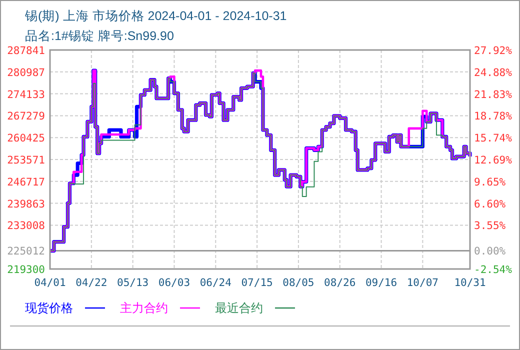  Describe the element at coordinates (50, 283) in the screenshot. I see `x-tick-label: 04/01` at that location.